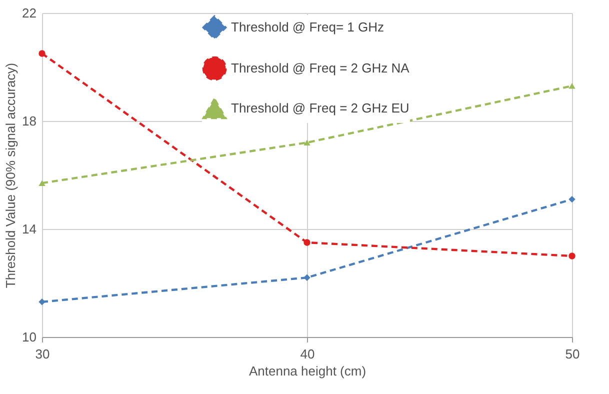 The width and height of the screenshot is (609, 394). Describe the element at coordinates (320, 68) in the screenshot. I see `legend-label: Threshold @ Freq = 2 GHz NA` at that location.